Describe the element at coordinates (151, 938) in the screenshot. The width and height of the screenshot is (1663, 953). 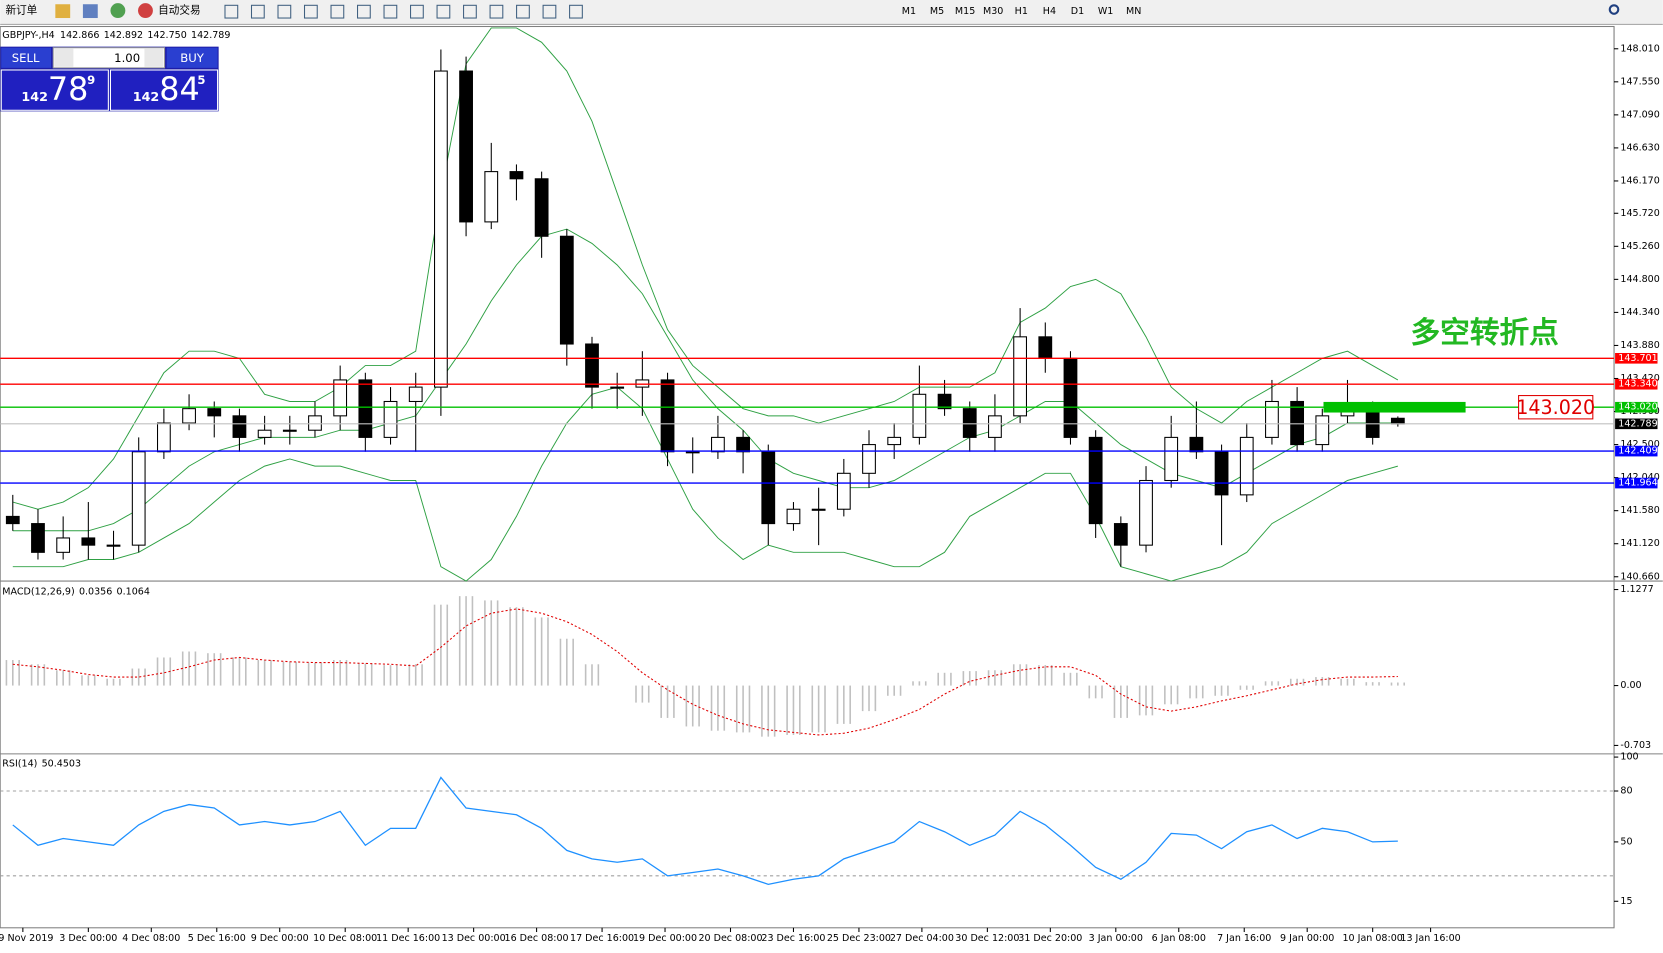
I see `x-tick-label: 4 Dec 08:00` at that location.